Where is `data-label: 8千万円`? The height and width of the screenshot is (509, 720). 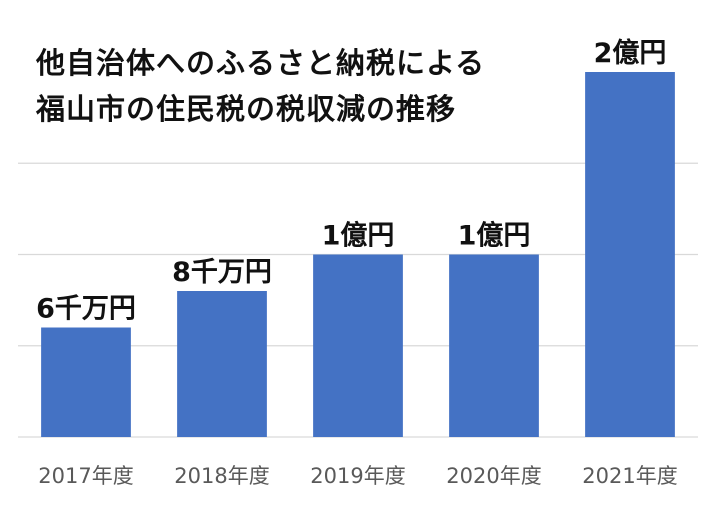 data-label: 8千万円 is located at coordinates (222, 272).